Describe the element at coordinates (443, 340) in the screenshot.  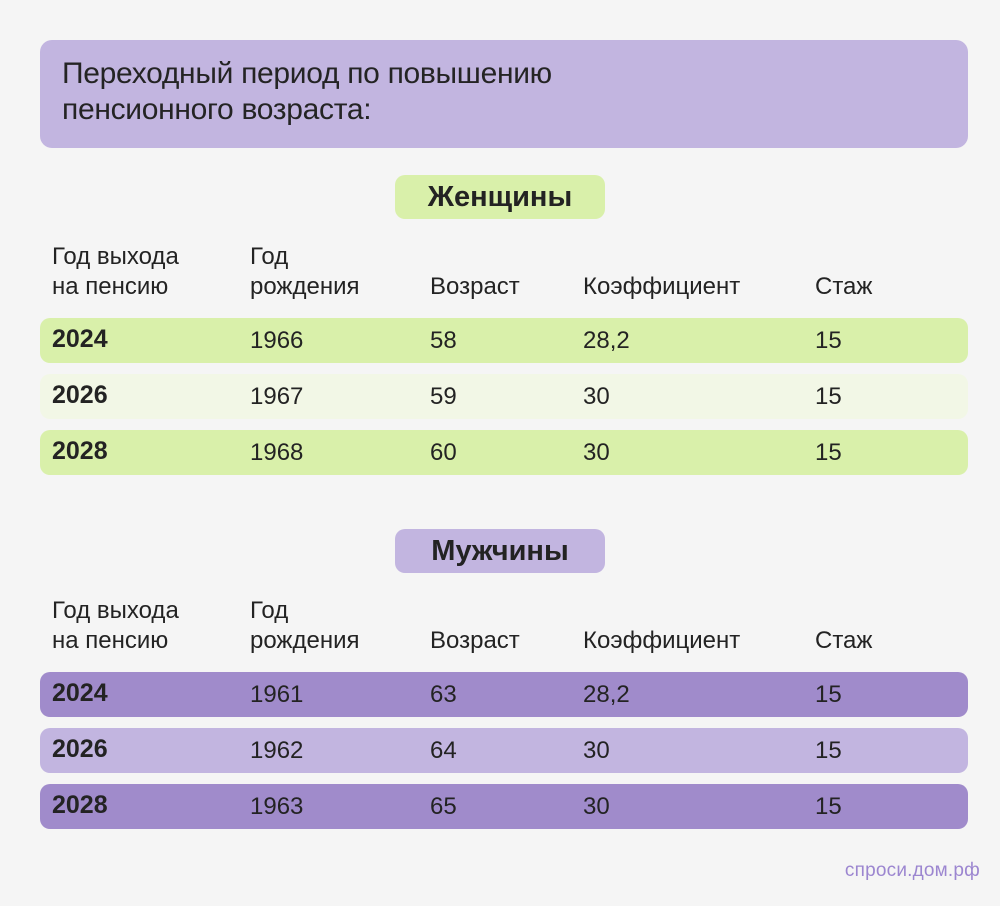
I see `cell-age: 58` at that location.